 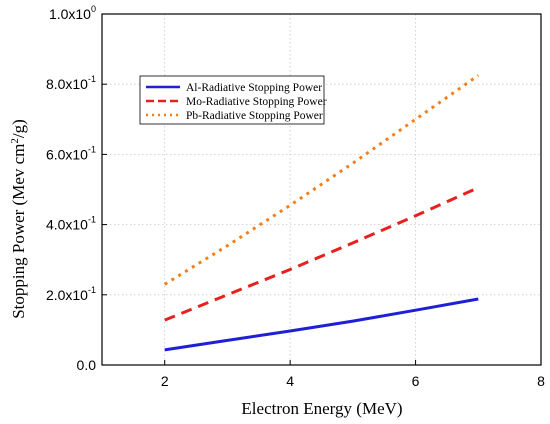 What do you see at coordinates (256, 102) in the screenshot?
I see `legend-label-2: Mo-Radiative Stopping Power` at bounding box center [256, 102].